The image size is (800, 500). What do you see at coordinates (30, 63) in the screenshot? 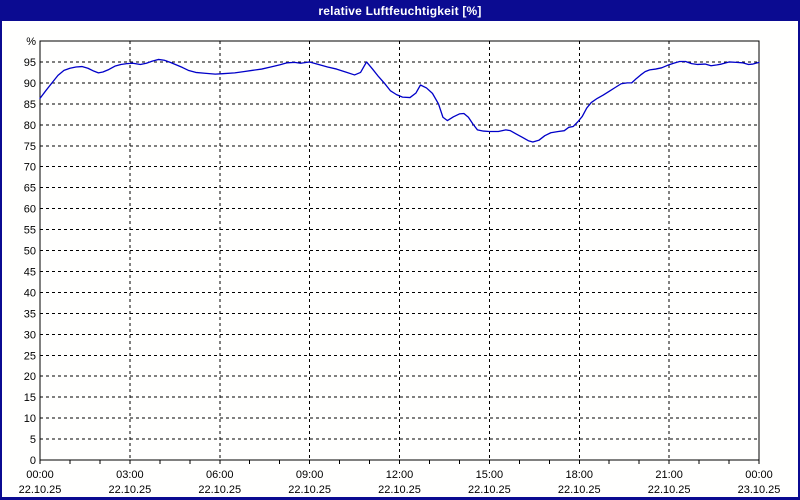
I see `y-tick-label: 95` at bounding box center [30, 63].